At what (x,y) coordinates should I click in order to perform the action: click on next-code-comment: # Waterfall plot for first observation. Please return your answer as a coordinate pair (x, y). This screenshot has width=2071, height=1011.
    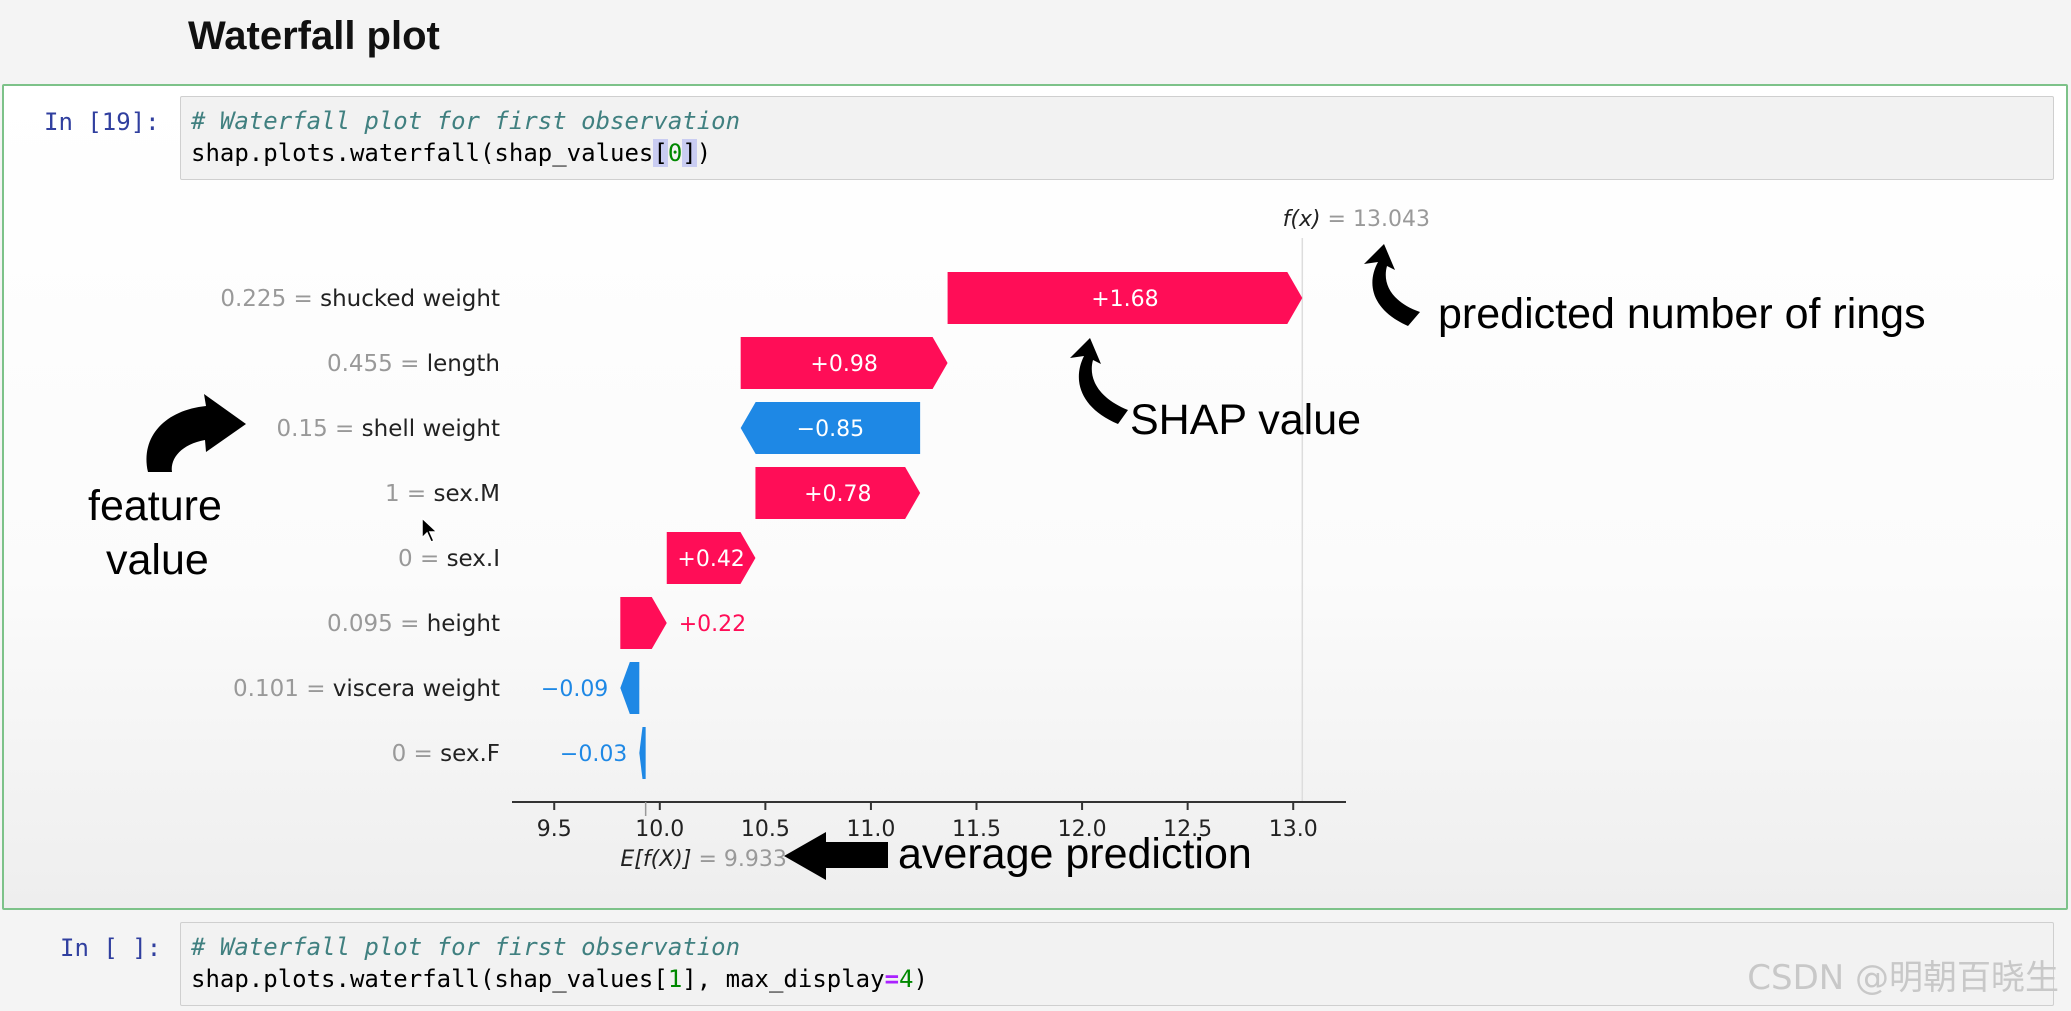
    Looking at the image, I should click on (466, 947).